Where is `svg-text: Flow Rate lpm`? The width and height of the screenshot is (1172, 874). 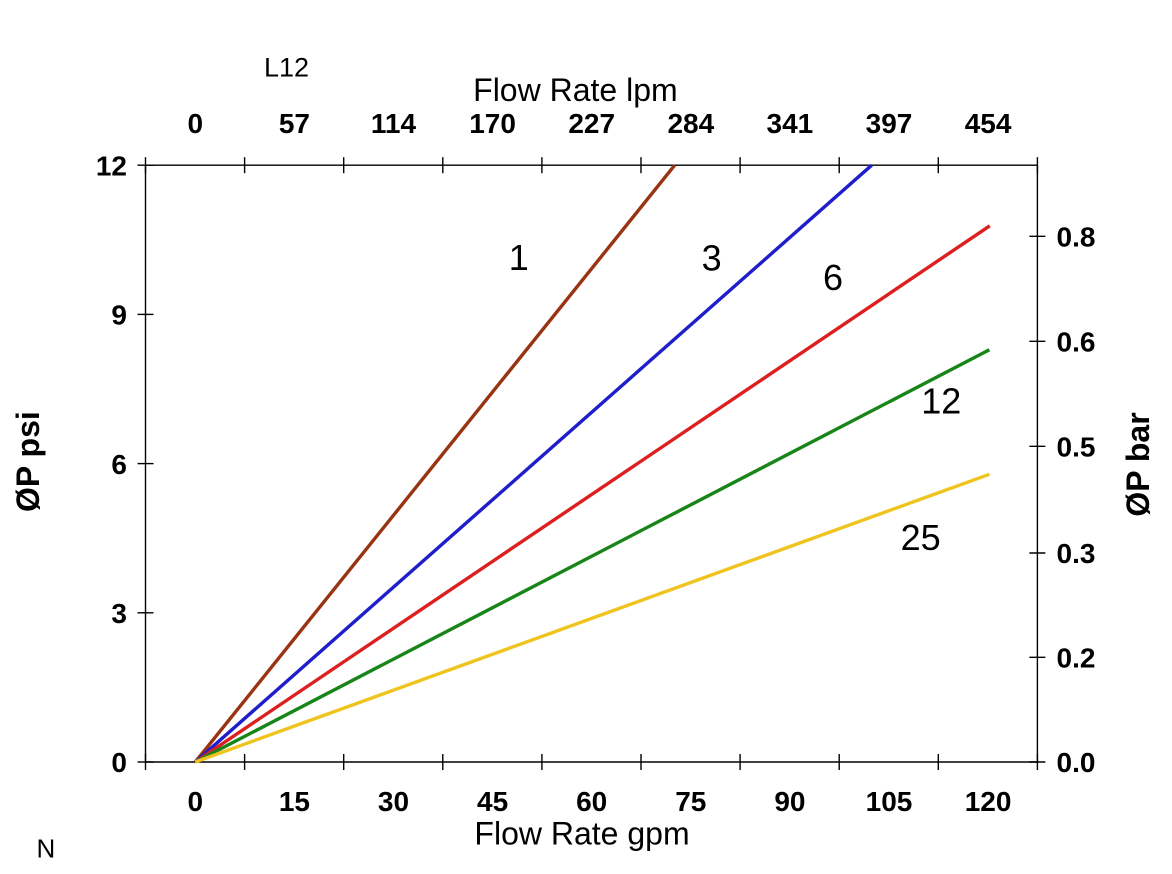
svg-text: Flow Rate lpm is located at coordinates (575, 90).